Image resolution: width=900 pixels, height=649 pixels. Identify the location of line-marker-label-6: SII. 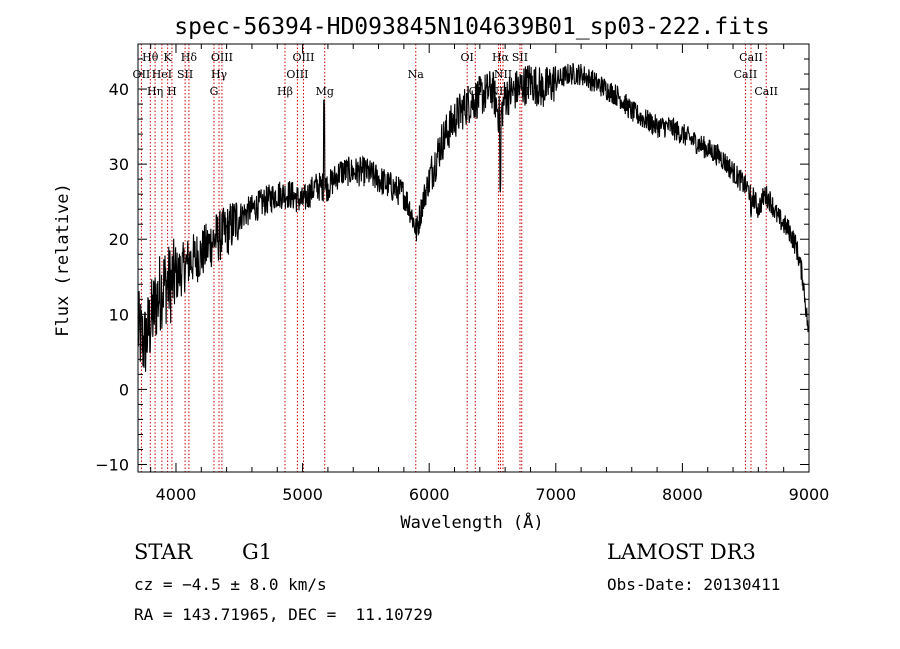
(185, 74).